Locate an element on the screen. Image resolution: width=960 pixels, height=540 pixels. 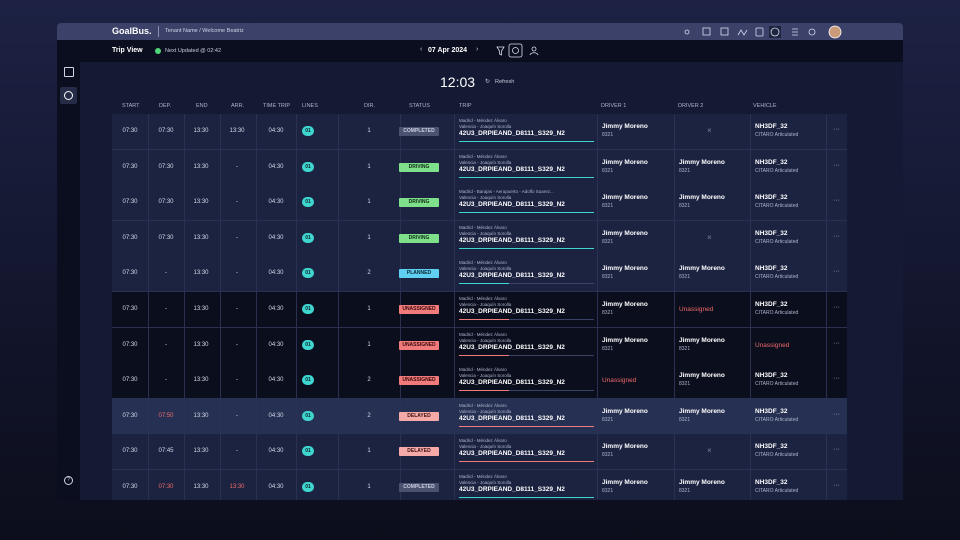
chart-icon is located at coordinates (742, 32).